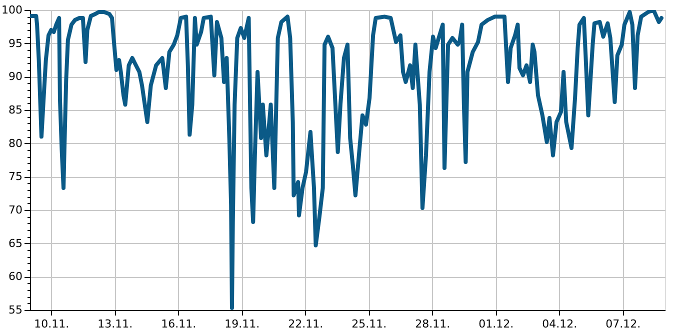 This screenshot has width=685, height=330. Describe the element at coordinates (15, 110) in the screenshot. I see `y-tick-label: 85` at that location.